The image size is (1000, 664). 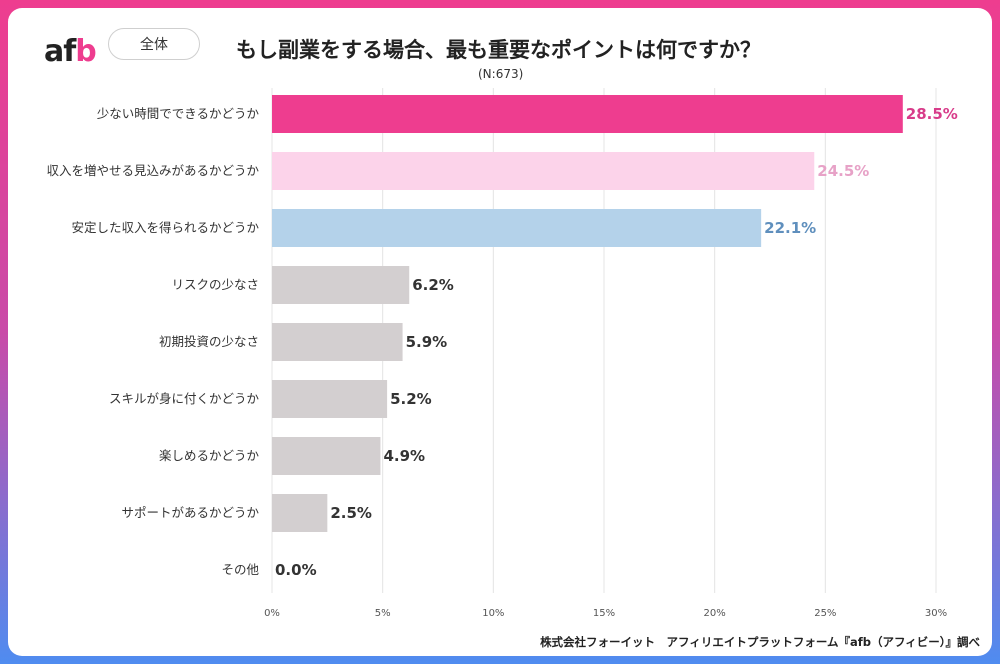 What do you see at coordinates (272, 613) in the screenshot?
I see `x-tick-label: 0%` at bounding box center [272, 613].